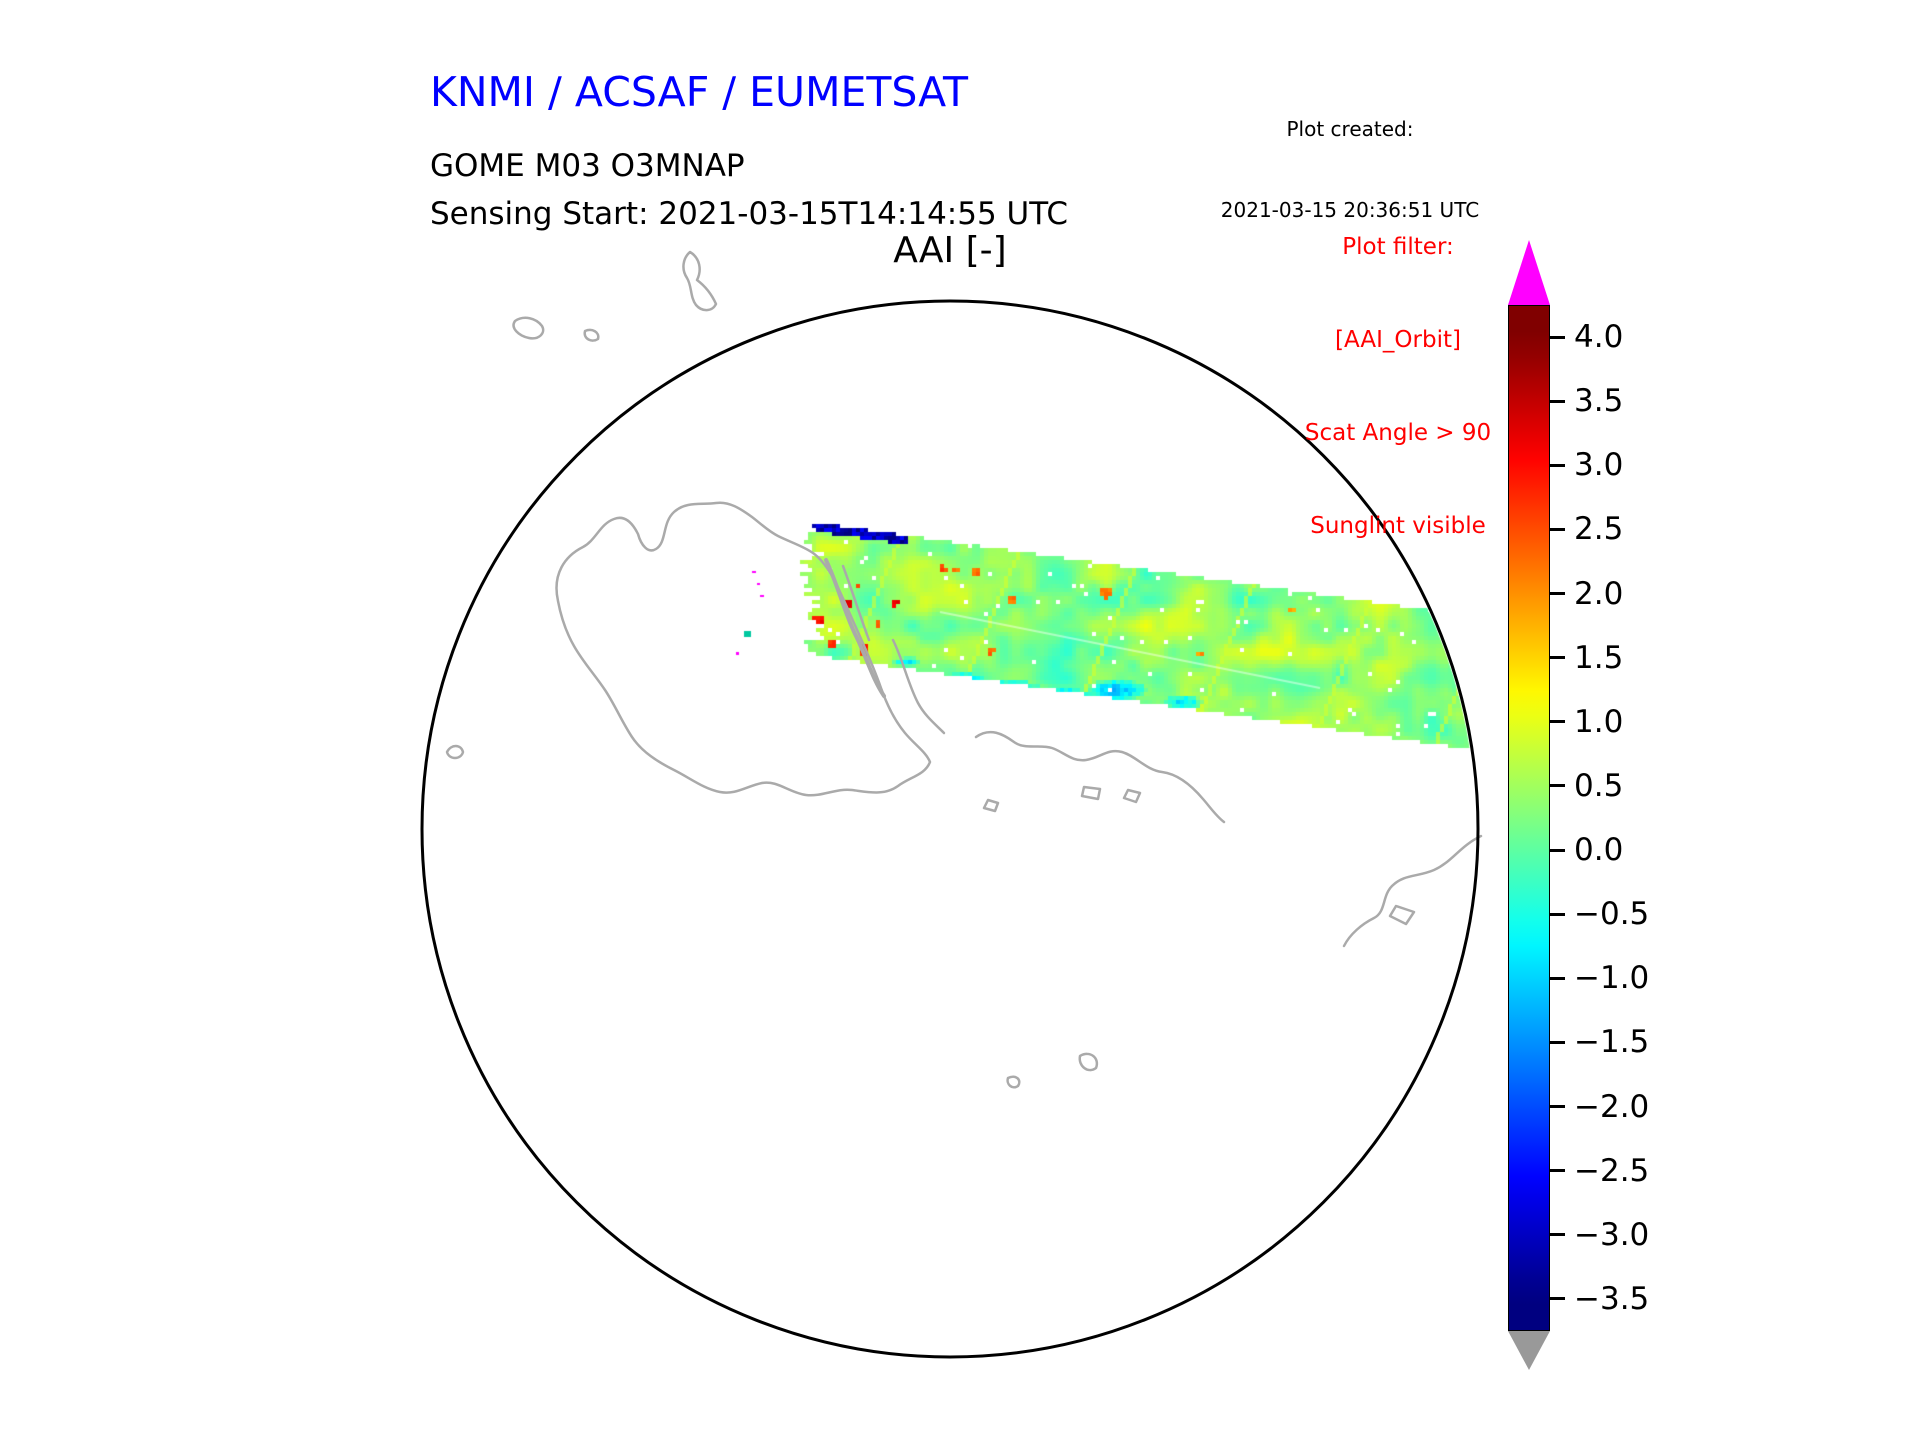 This screenshot has width=1920, height=1440. Describe the element at coordinates (1599, 337) in the screenshot. I see `colorbar-tick-label: 4.0` at that location.